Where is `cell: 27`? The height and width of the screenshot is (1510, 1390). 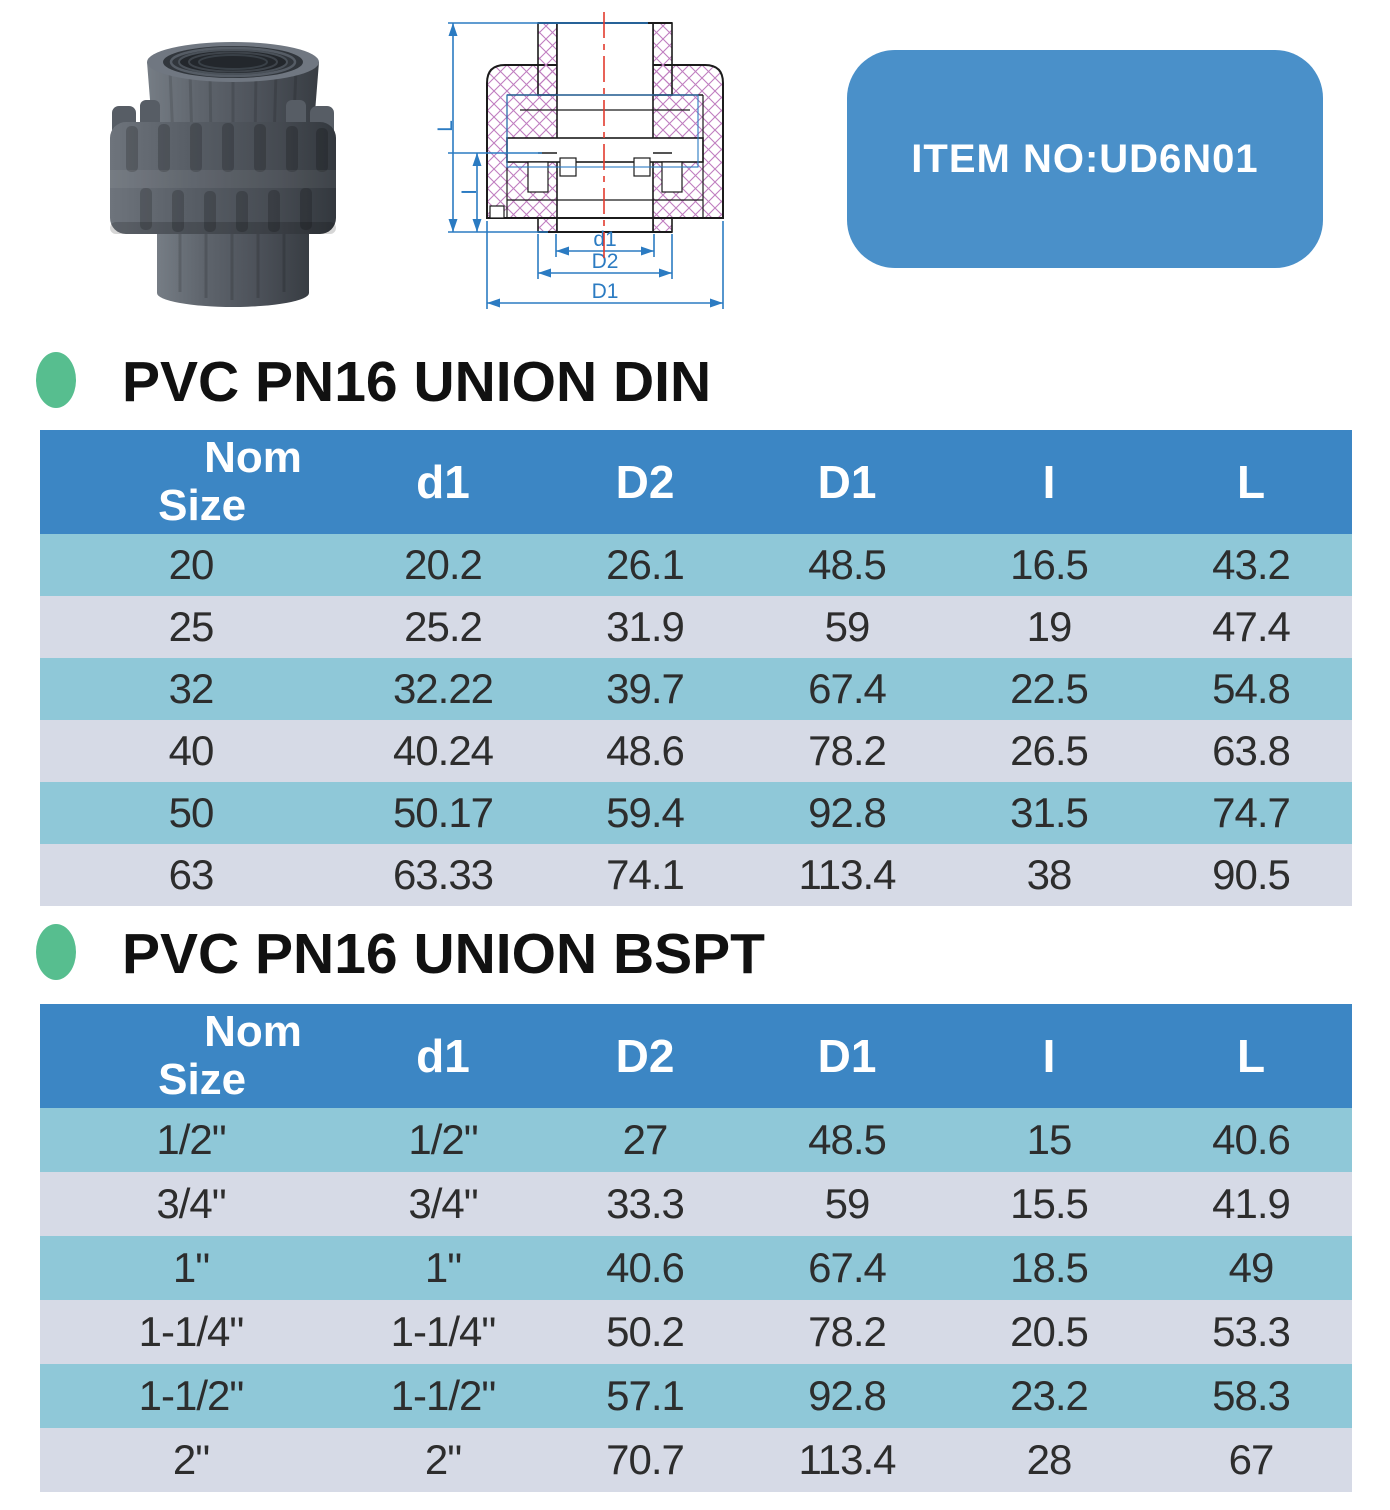 cell: 27 is located at coordinates (645, 1139).